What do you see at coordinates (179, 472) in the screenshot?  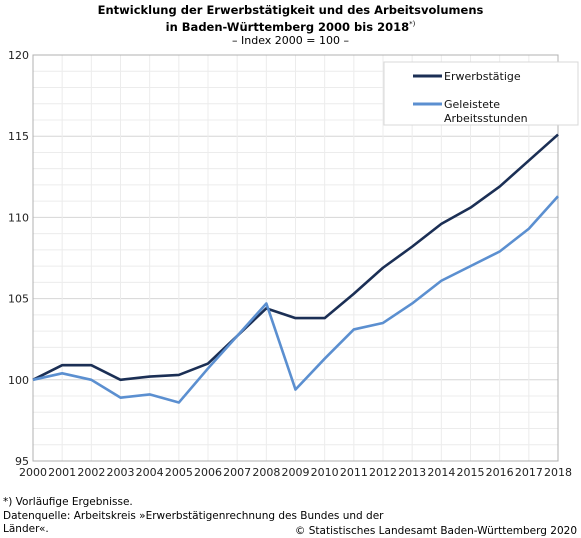 I see `x-tick-label: 2005` at bounding box center [179, 472].